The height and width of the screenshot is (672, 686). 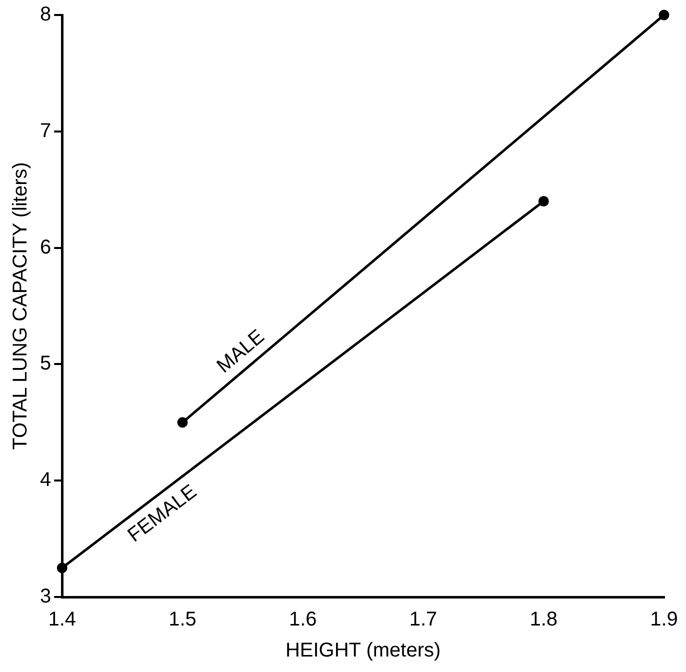 What do you see at coordinates (46, 480) in the screenshot?
I see `y-tick-label: 4` at bounding box center [46, 480].